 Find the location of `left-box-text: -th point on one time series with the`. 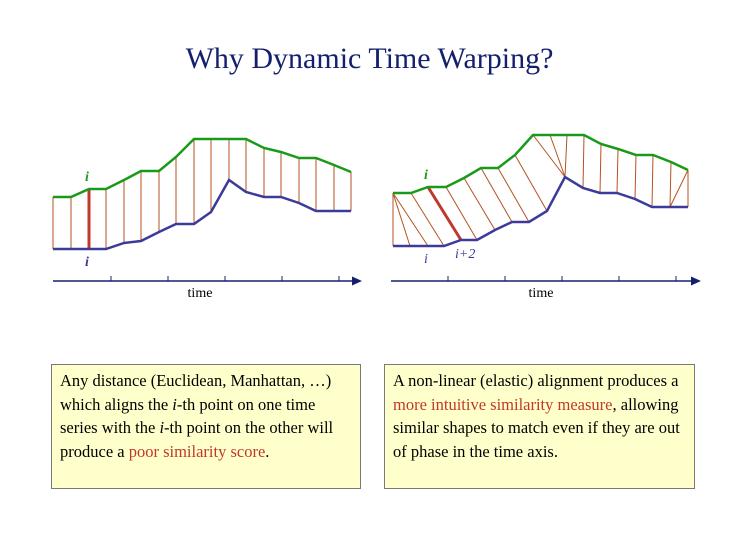

left-box-text: -th point on one time series with the is located at coordinates (188, 416).